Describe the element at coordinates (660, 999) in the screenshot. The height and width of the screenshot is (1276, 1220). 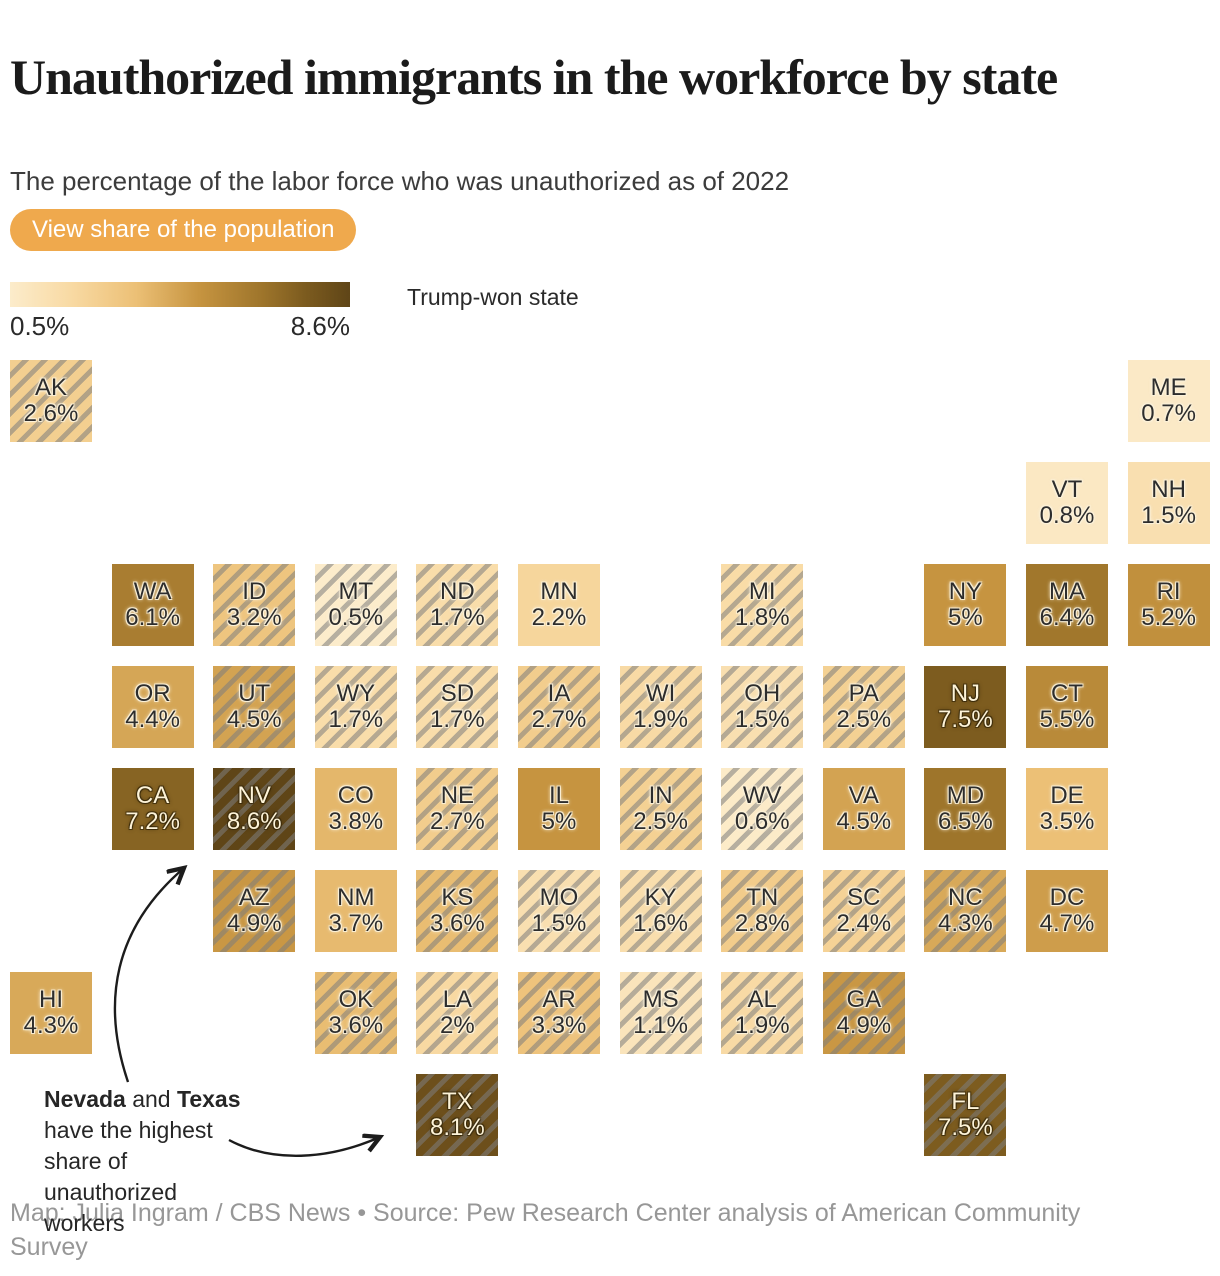
I see `state-abbr: MS` at that location.